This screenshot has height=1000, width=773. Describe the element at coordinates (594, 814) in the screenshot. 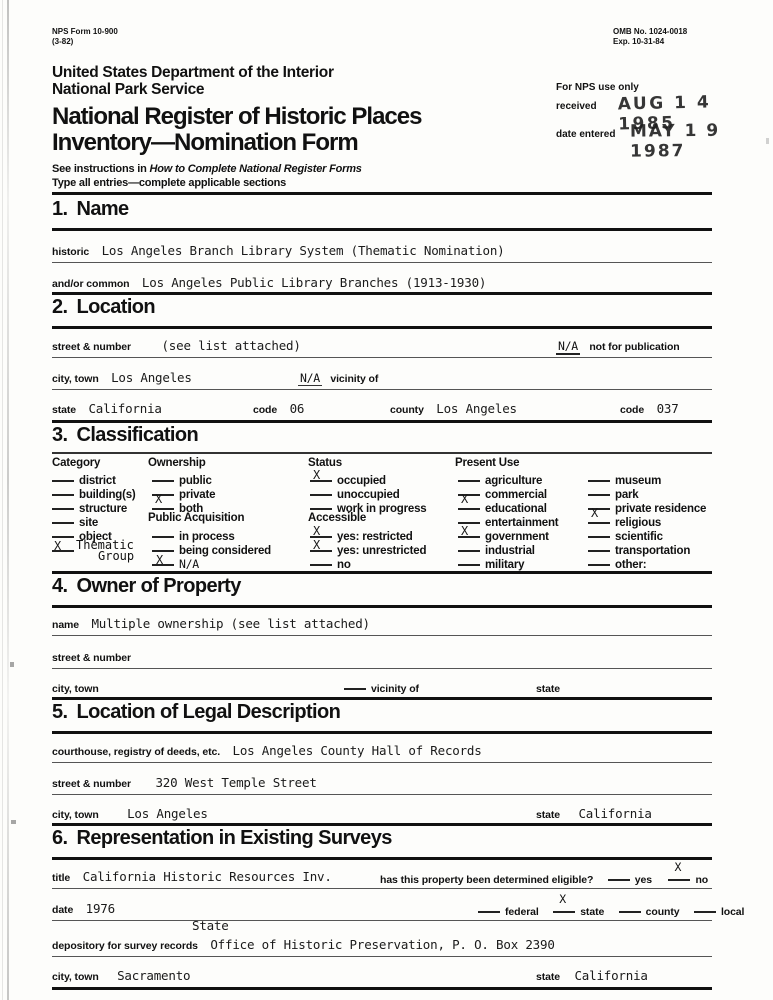

I see `legal-state-field: state California` at that location.